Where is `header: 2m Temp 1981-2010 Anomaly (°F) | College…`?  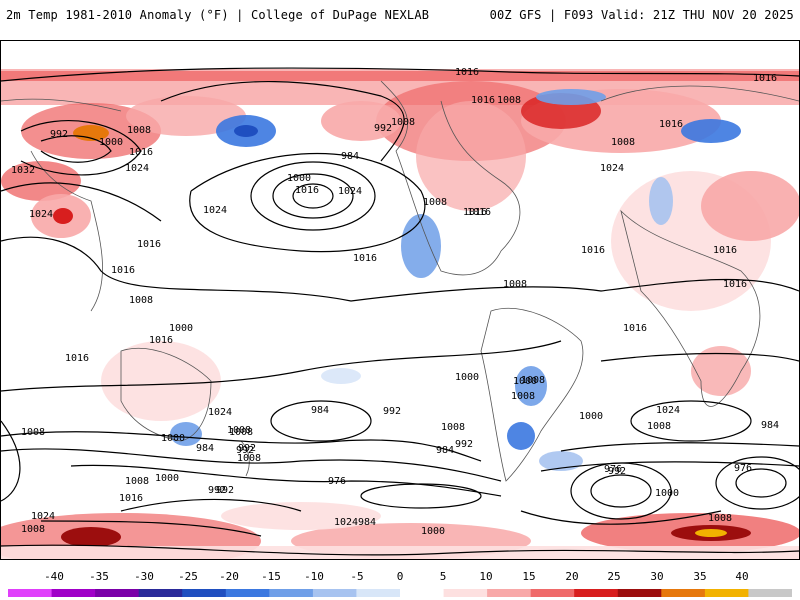
header: 2m Temp 1981-2010 Anomaly (°F) | College… is located at coordinates (400, 15).